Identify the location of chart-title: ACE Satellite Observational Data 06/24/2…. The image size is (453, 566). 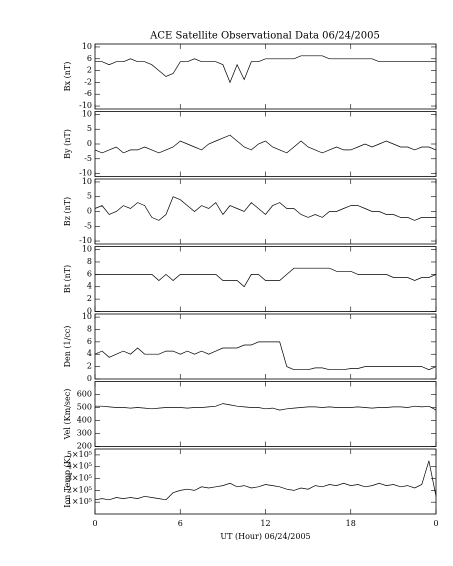
(264, 36).